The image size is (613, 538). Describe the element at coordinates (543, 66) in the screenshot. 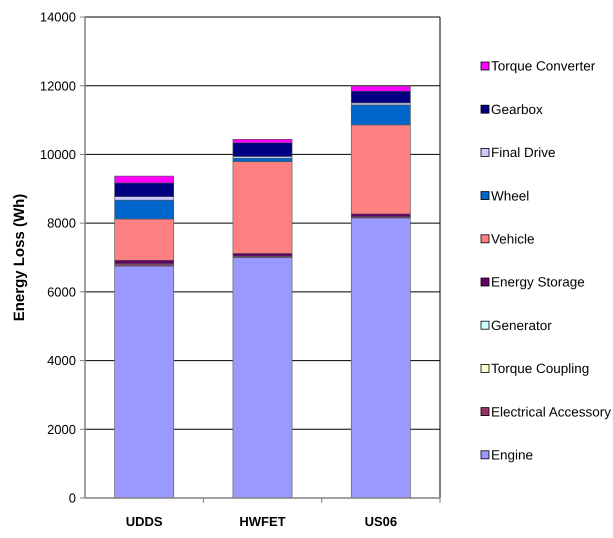

I see `legend-label: Torque Converter` at that location.